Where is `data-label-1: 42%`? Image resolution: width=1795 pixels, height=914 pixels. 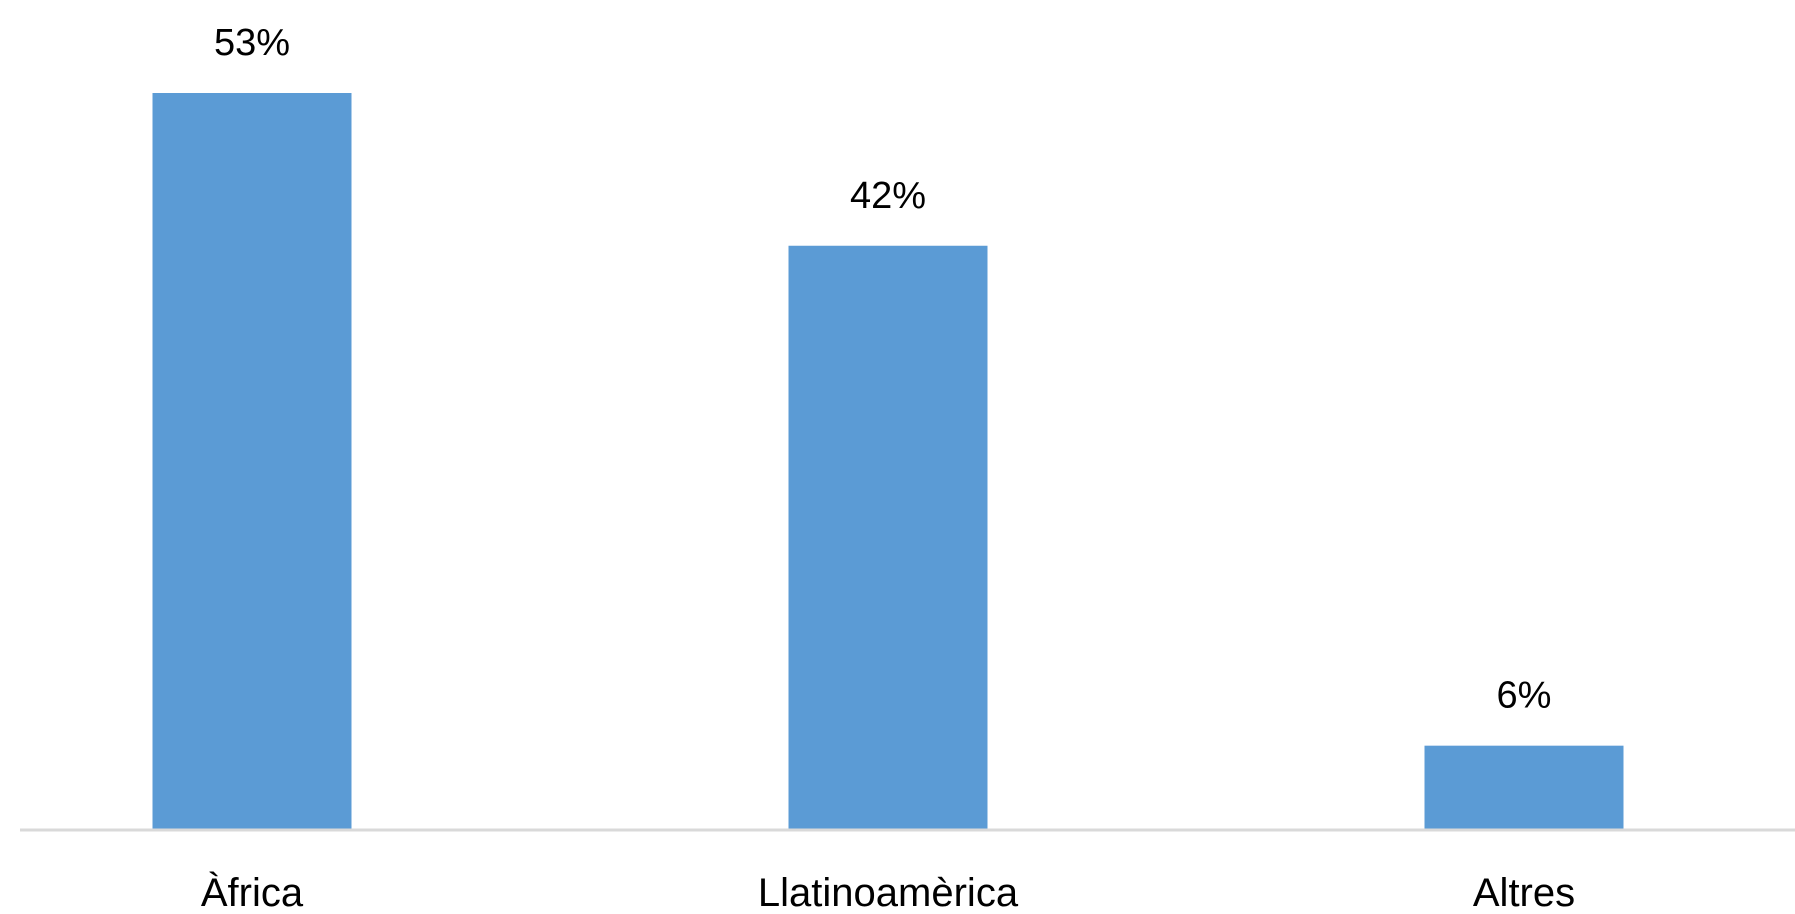 data-label-1: 42% is located at coordinates (888, 196).